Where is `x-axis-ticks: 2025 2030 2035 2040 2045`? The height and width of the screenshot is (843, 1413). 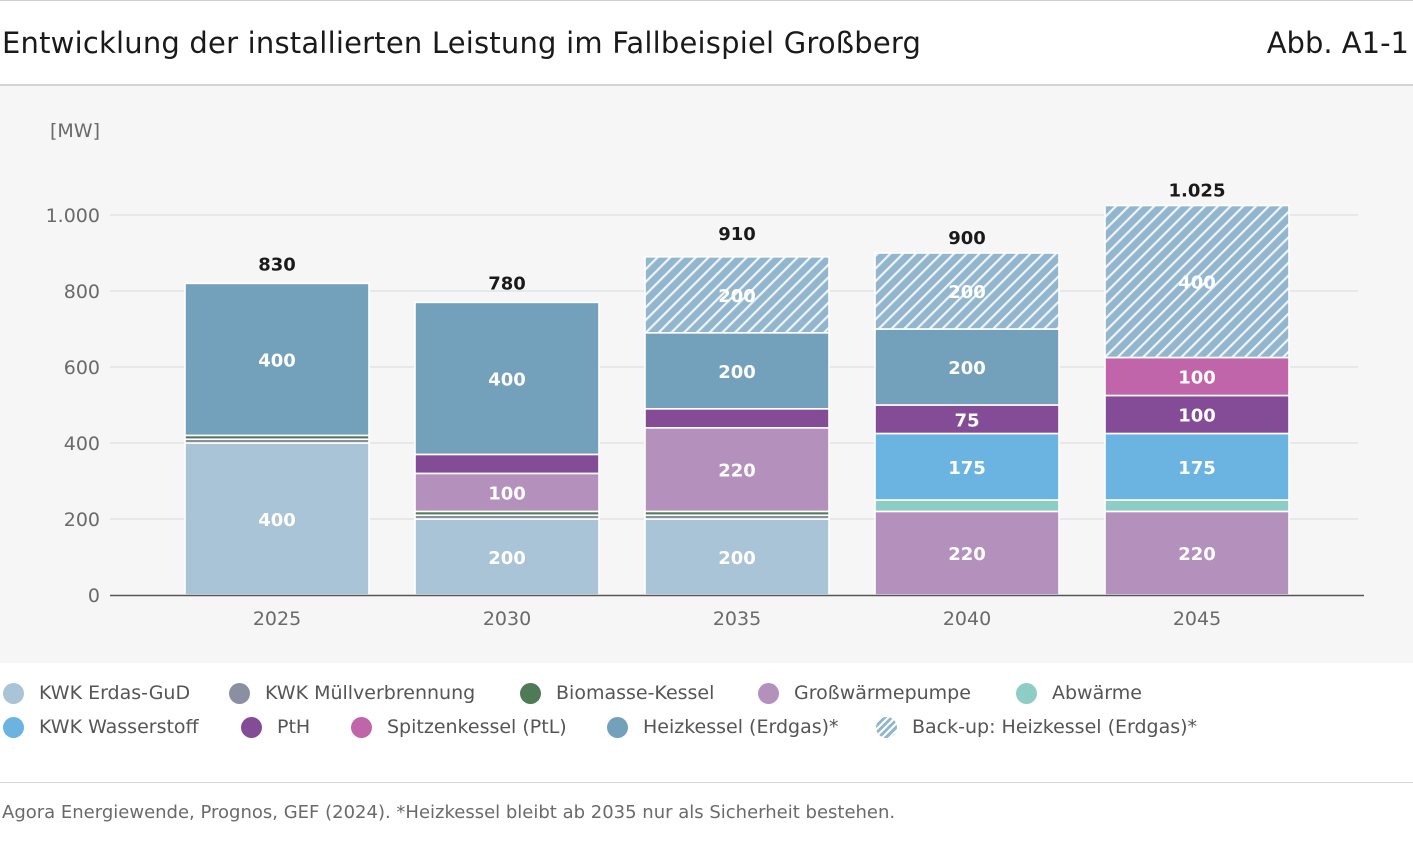
x-axis-ticks: 2025 2030 2035 2040 2045 is located at coordinates (737, 612).